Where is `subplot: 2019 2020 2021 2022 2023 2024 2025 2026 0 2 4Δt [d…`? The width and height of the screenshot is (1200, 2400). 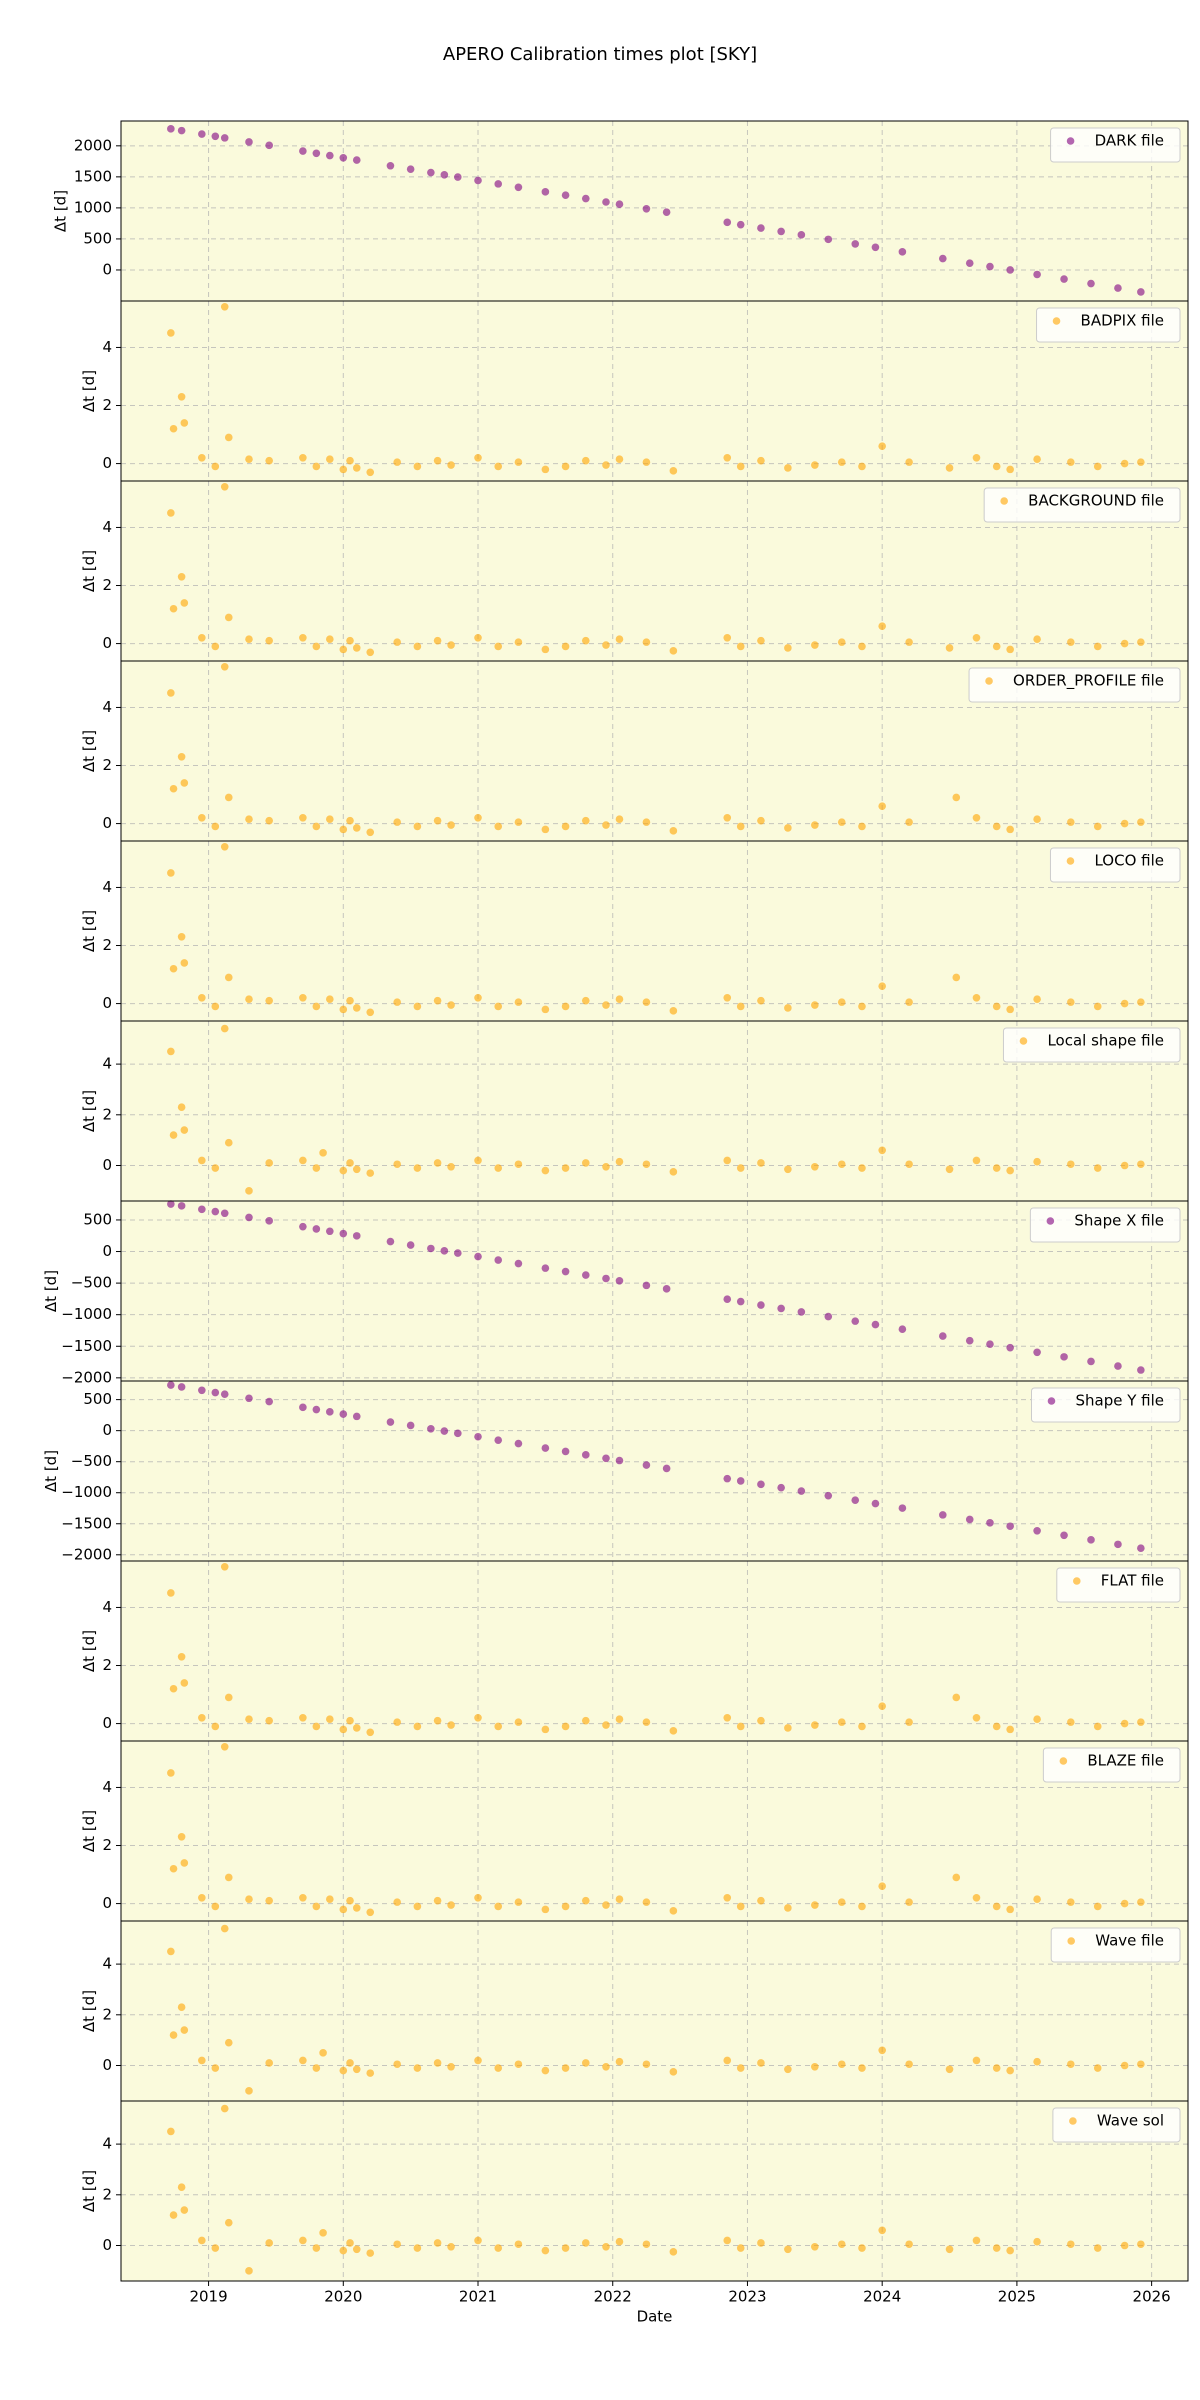
subplot: 2019 2020 2021 2022 2023 2024 2025 2026 0 2 4Δt [d… is located at coordinates (634, 2213).